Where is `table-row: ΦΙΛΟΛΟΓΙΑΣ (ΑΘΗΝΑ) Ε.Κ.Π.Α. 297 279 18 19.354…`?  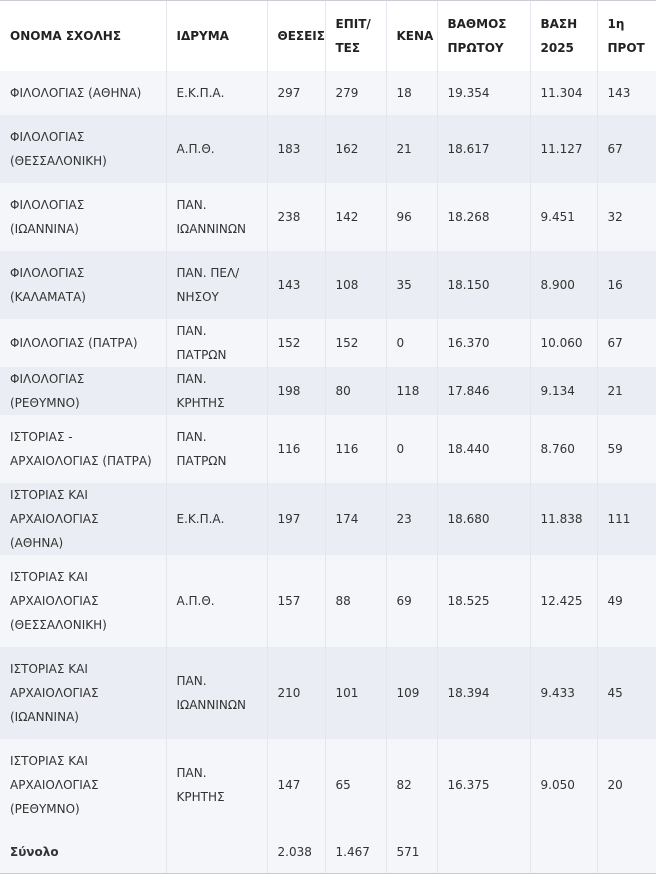
table-row: ΦΙΛΟΛΟΓΙΑΣ (ΑΘΗΝΑ) Ε.Κ.Π.Α. 297 279 18 19.354… is located at coordinates (328, 93).